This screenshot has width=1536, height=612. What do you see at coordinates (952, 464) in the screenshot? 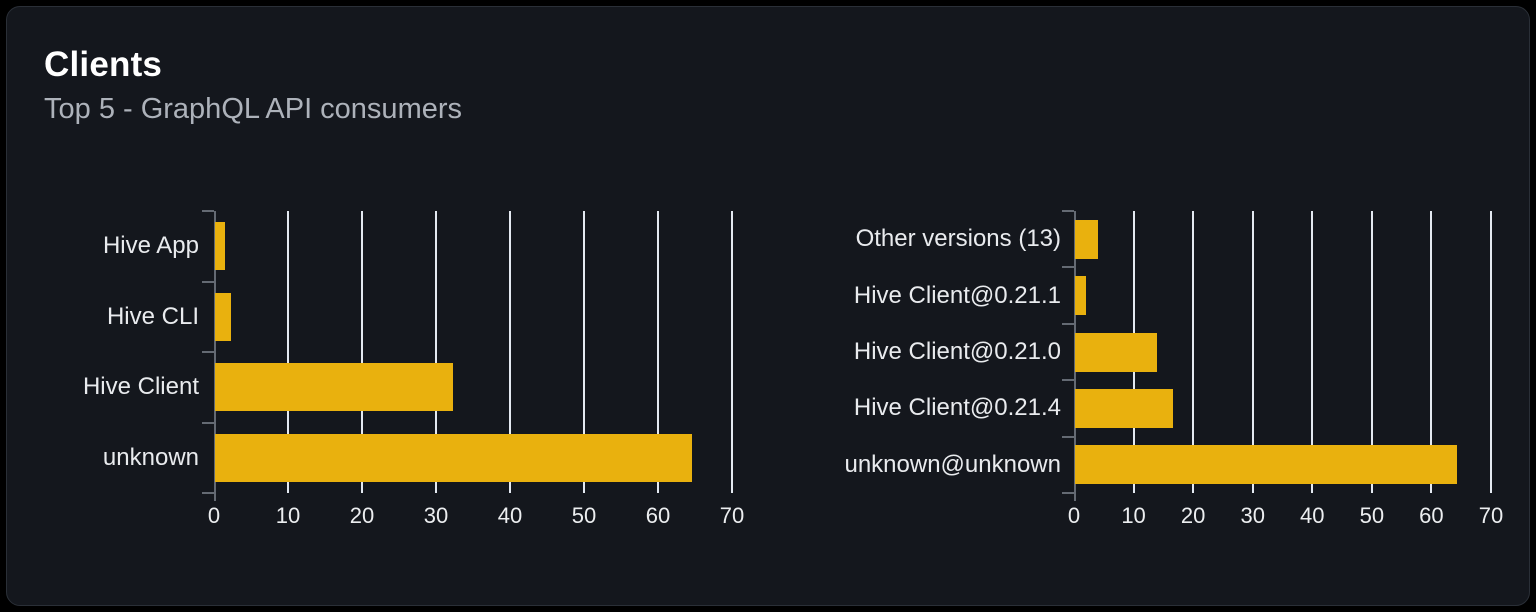
I see `category-label-unknown-unknown: unknown@unknown` at bounding box center [952, 464].